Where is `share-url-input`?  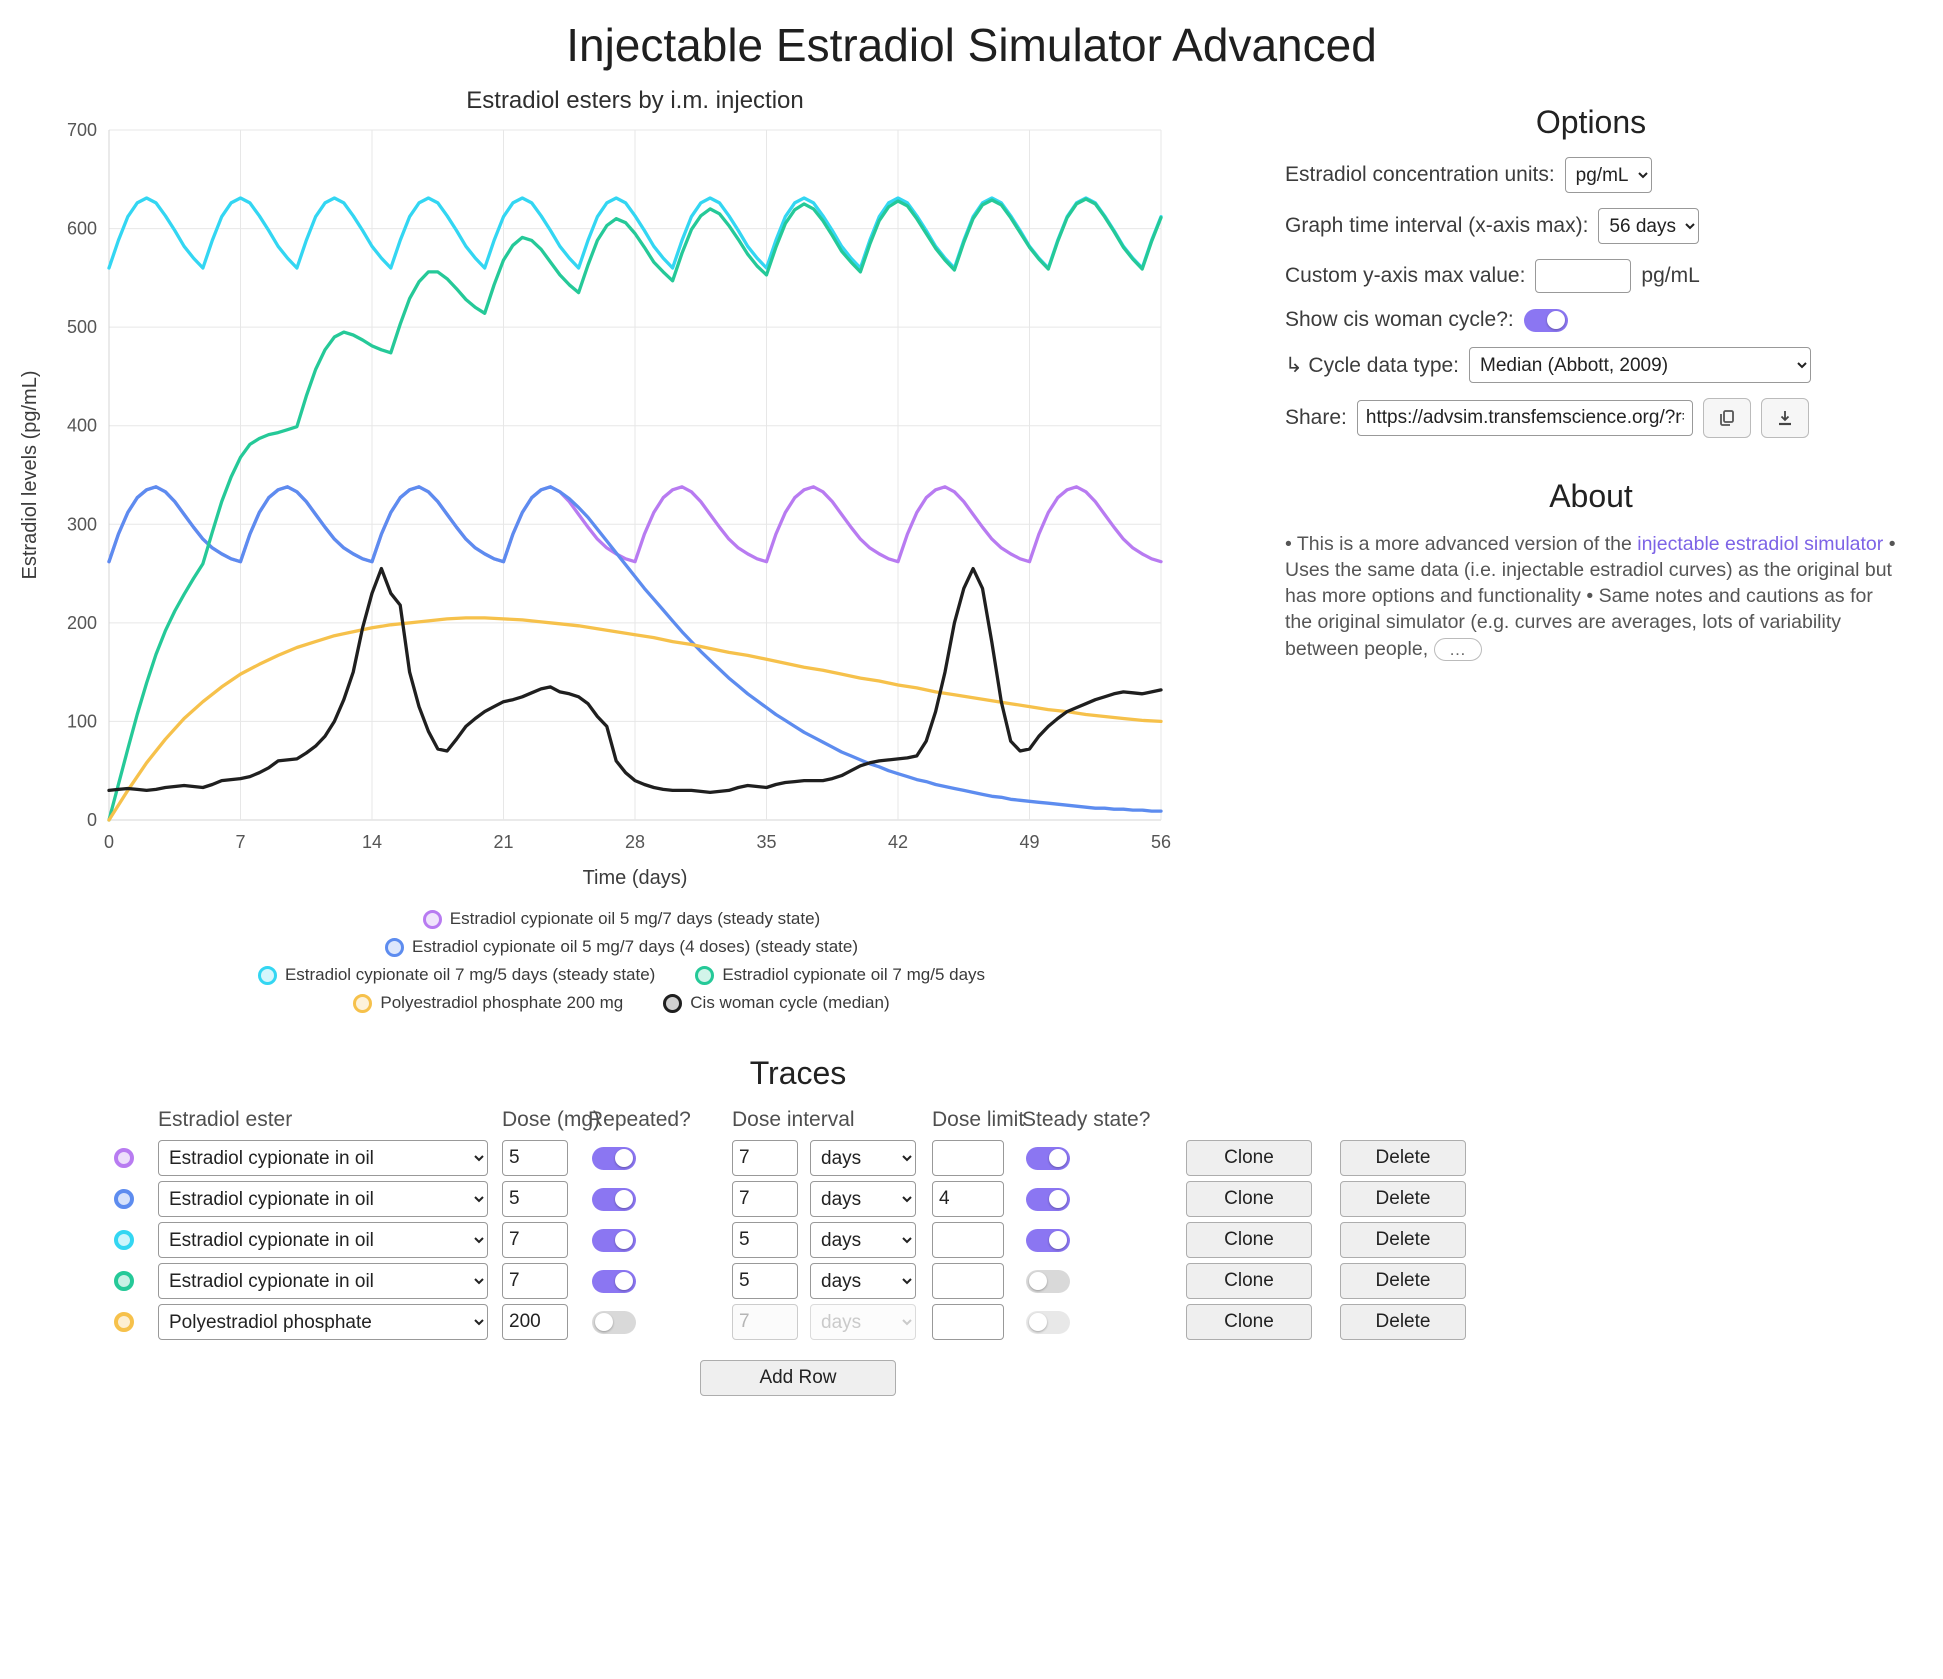 share-url-input is located at coordinates (1524, 418).